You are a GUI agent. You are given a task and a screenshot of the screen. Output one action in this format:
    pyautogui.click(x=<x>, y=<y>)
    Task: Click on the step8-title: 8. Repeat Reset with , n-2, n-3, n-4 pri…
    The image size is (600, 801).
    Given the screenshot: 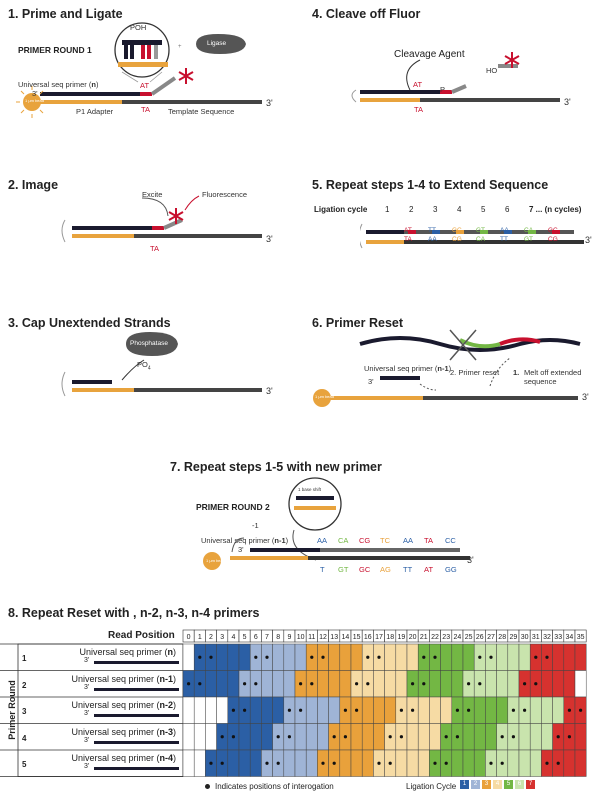 What is the action you would take?
    pyautogui.click(x=134, y=613)
    